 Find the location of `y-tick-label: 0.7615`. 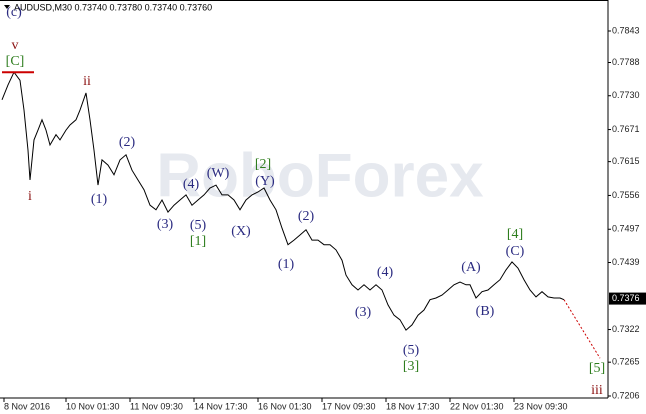

y-tick-label: 0.7615 is located at coordinates (626, 161).